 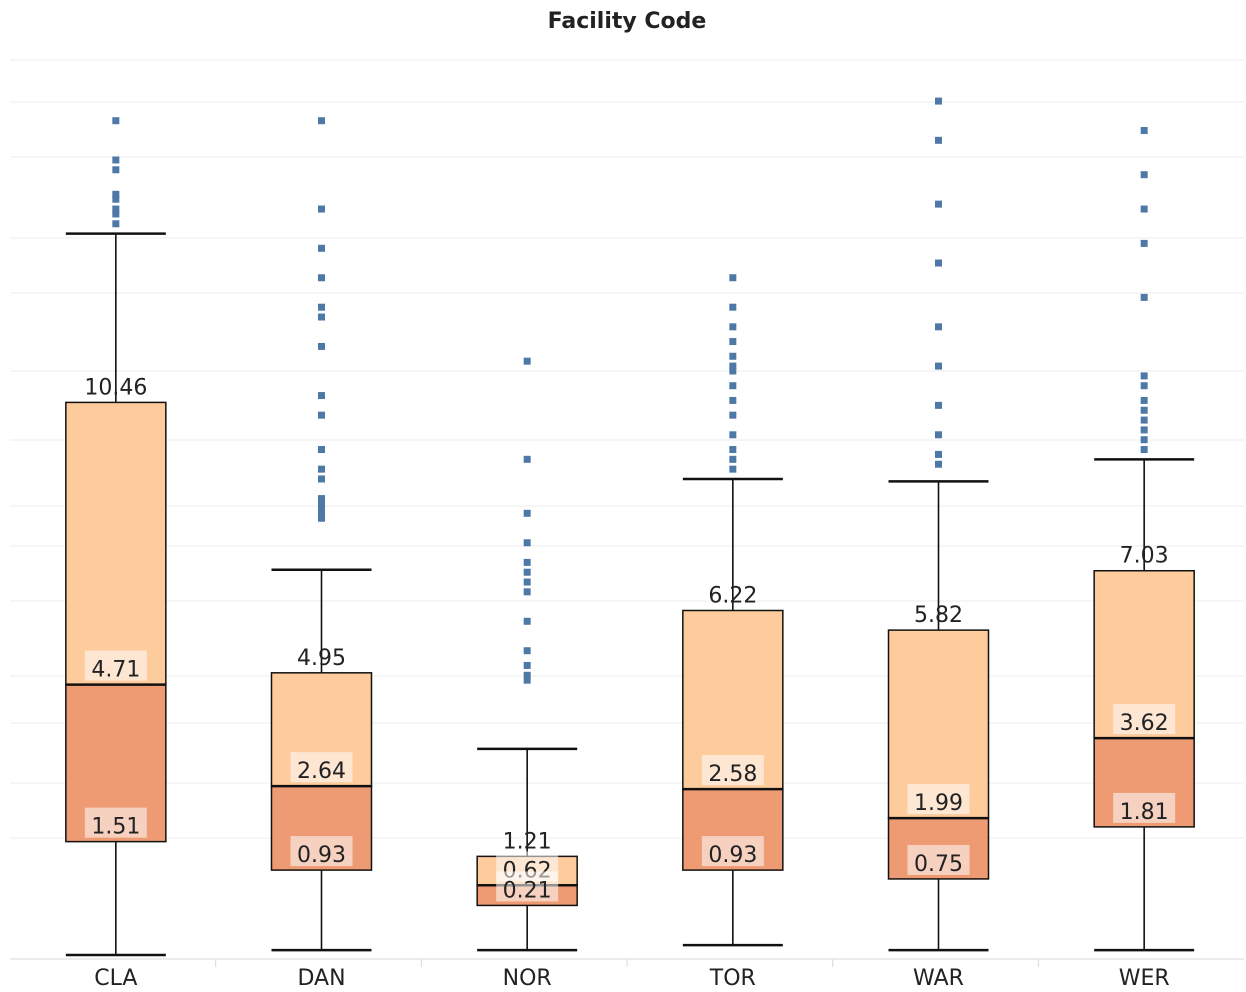 I want to click on value-label: 7.03, so click(x=1144, y=556).